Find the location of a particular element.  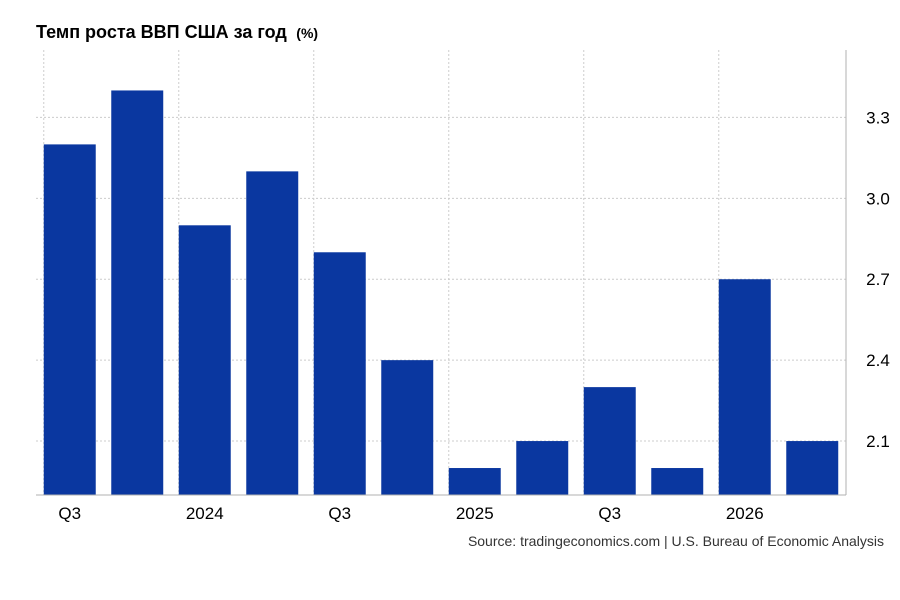

y-tick-label-2: 2.7 is located at coordinates (878, 279).